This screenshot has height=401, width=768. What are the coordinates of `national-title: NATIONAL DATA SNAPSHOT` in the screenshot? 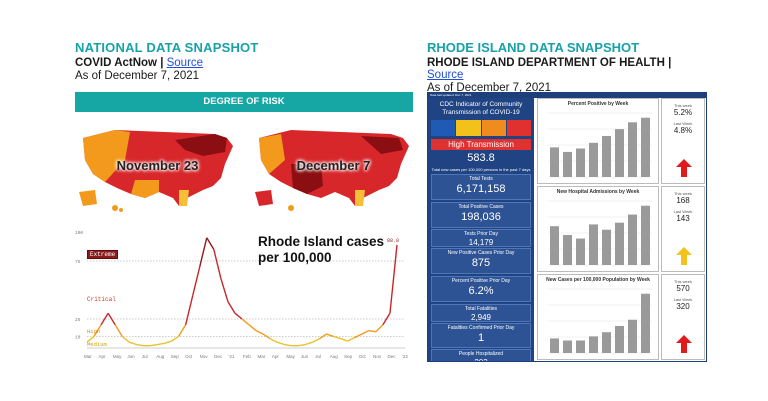 It's located at (167, 47).